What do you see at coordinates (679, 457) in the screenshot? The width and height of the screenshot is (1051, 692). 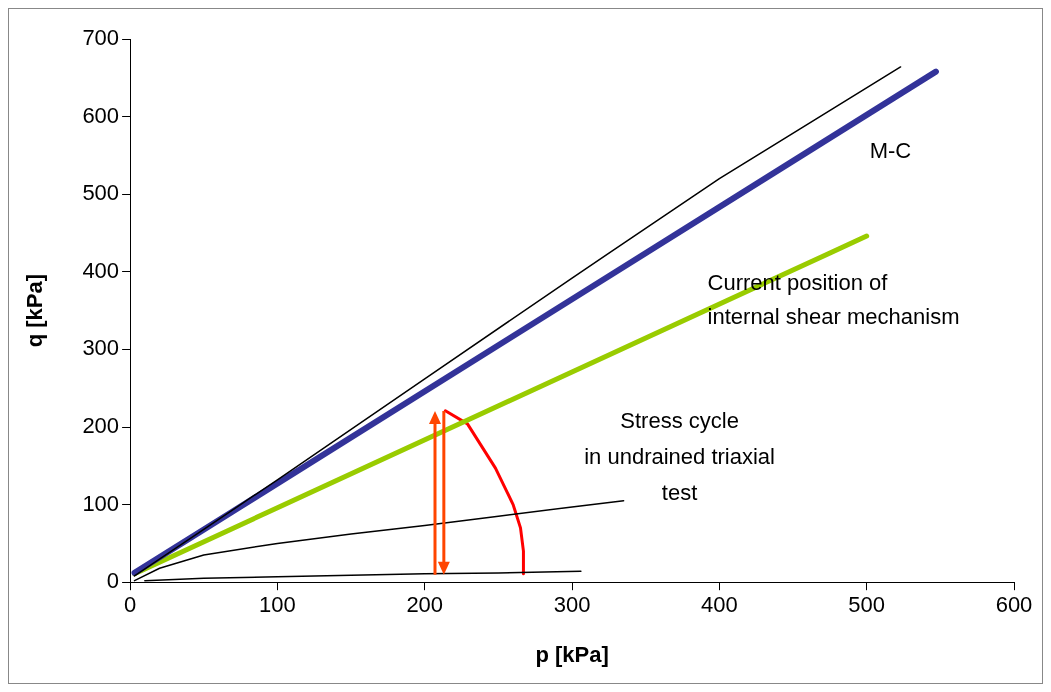 I see `annotation: Stress cycle in undrained triaxial test` at bounding box center [679, 457].